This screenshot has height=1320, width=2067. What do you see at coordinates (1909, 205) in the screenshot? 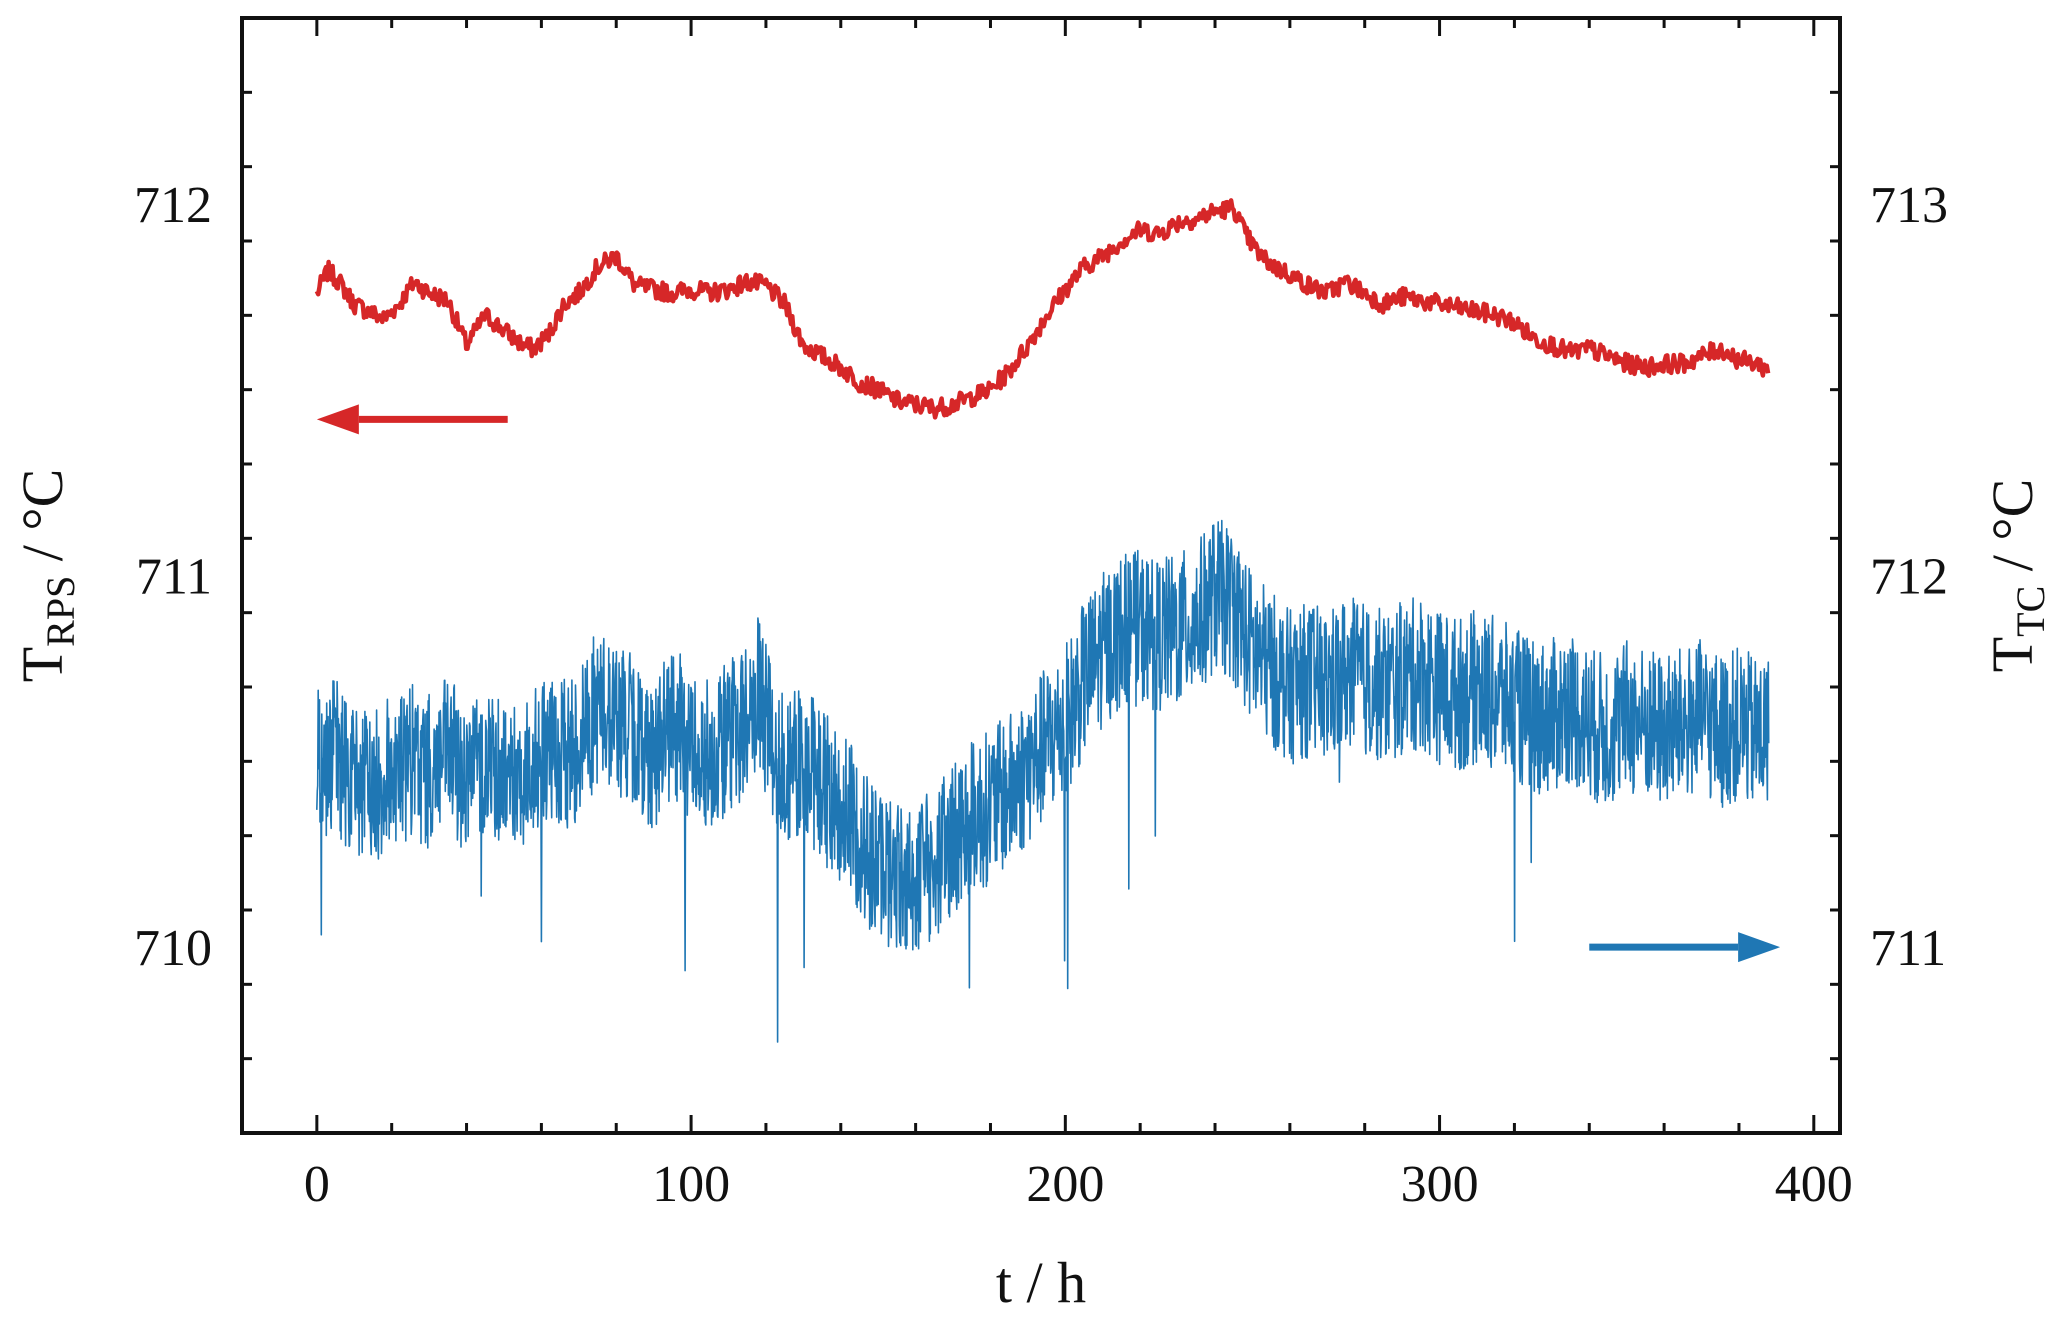
I see `right-y-tick-label: 713` at bounding box center [1909, 205].